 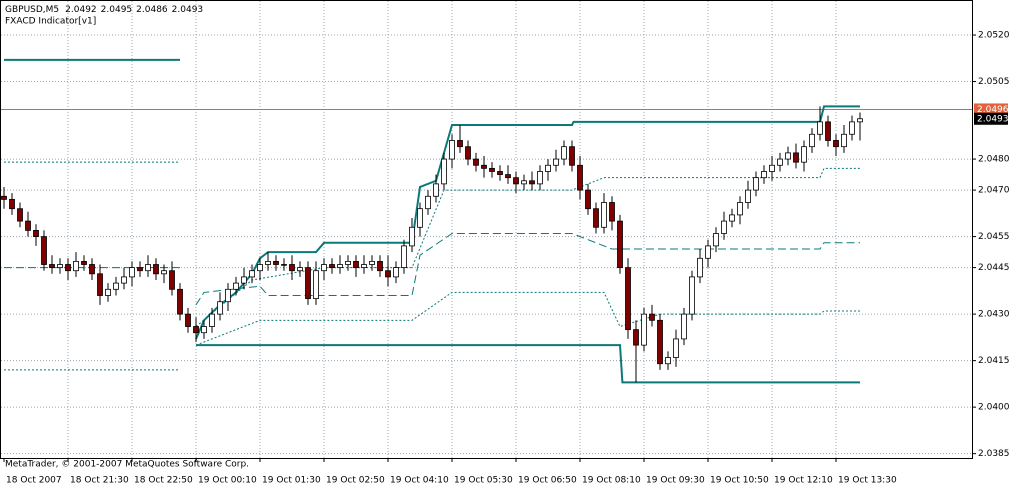 What do you see at coordinates (528, 364) in the screenshot?
I see `indicator-line` at bounding box center [528, 364].